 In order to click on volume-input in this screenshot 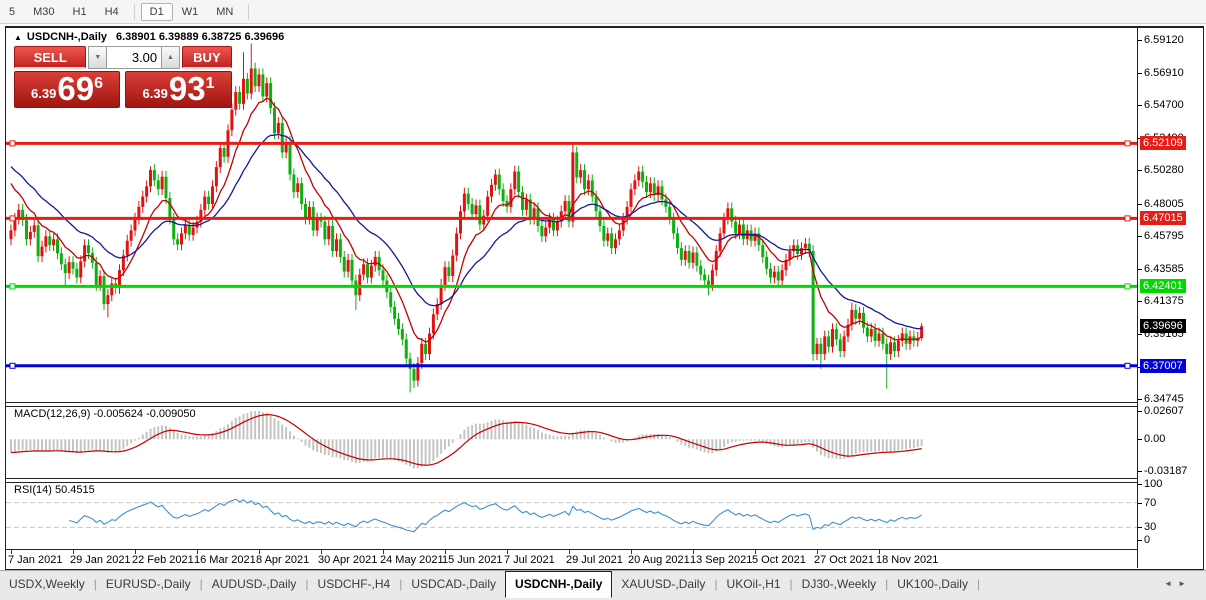, I will do `click(134, 57)`.